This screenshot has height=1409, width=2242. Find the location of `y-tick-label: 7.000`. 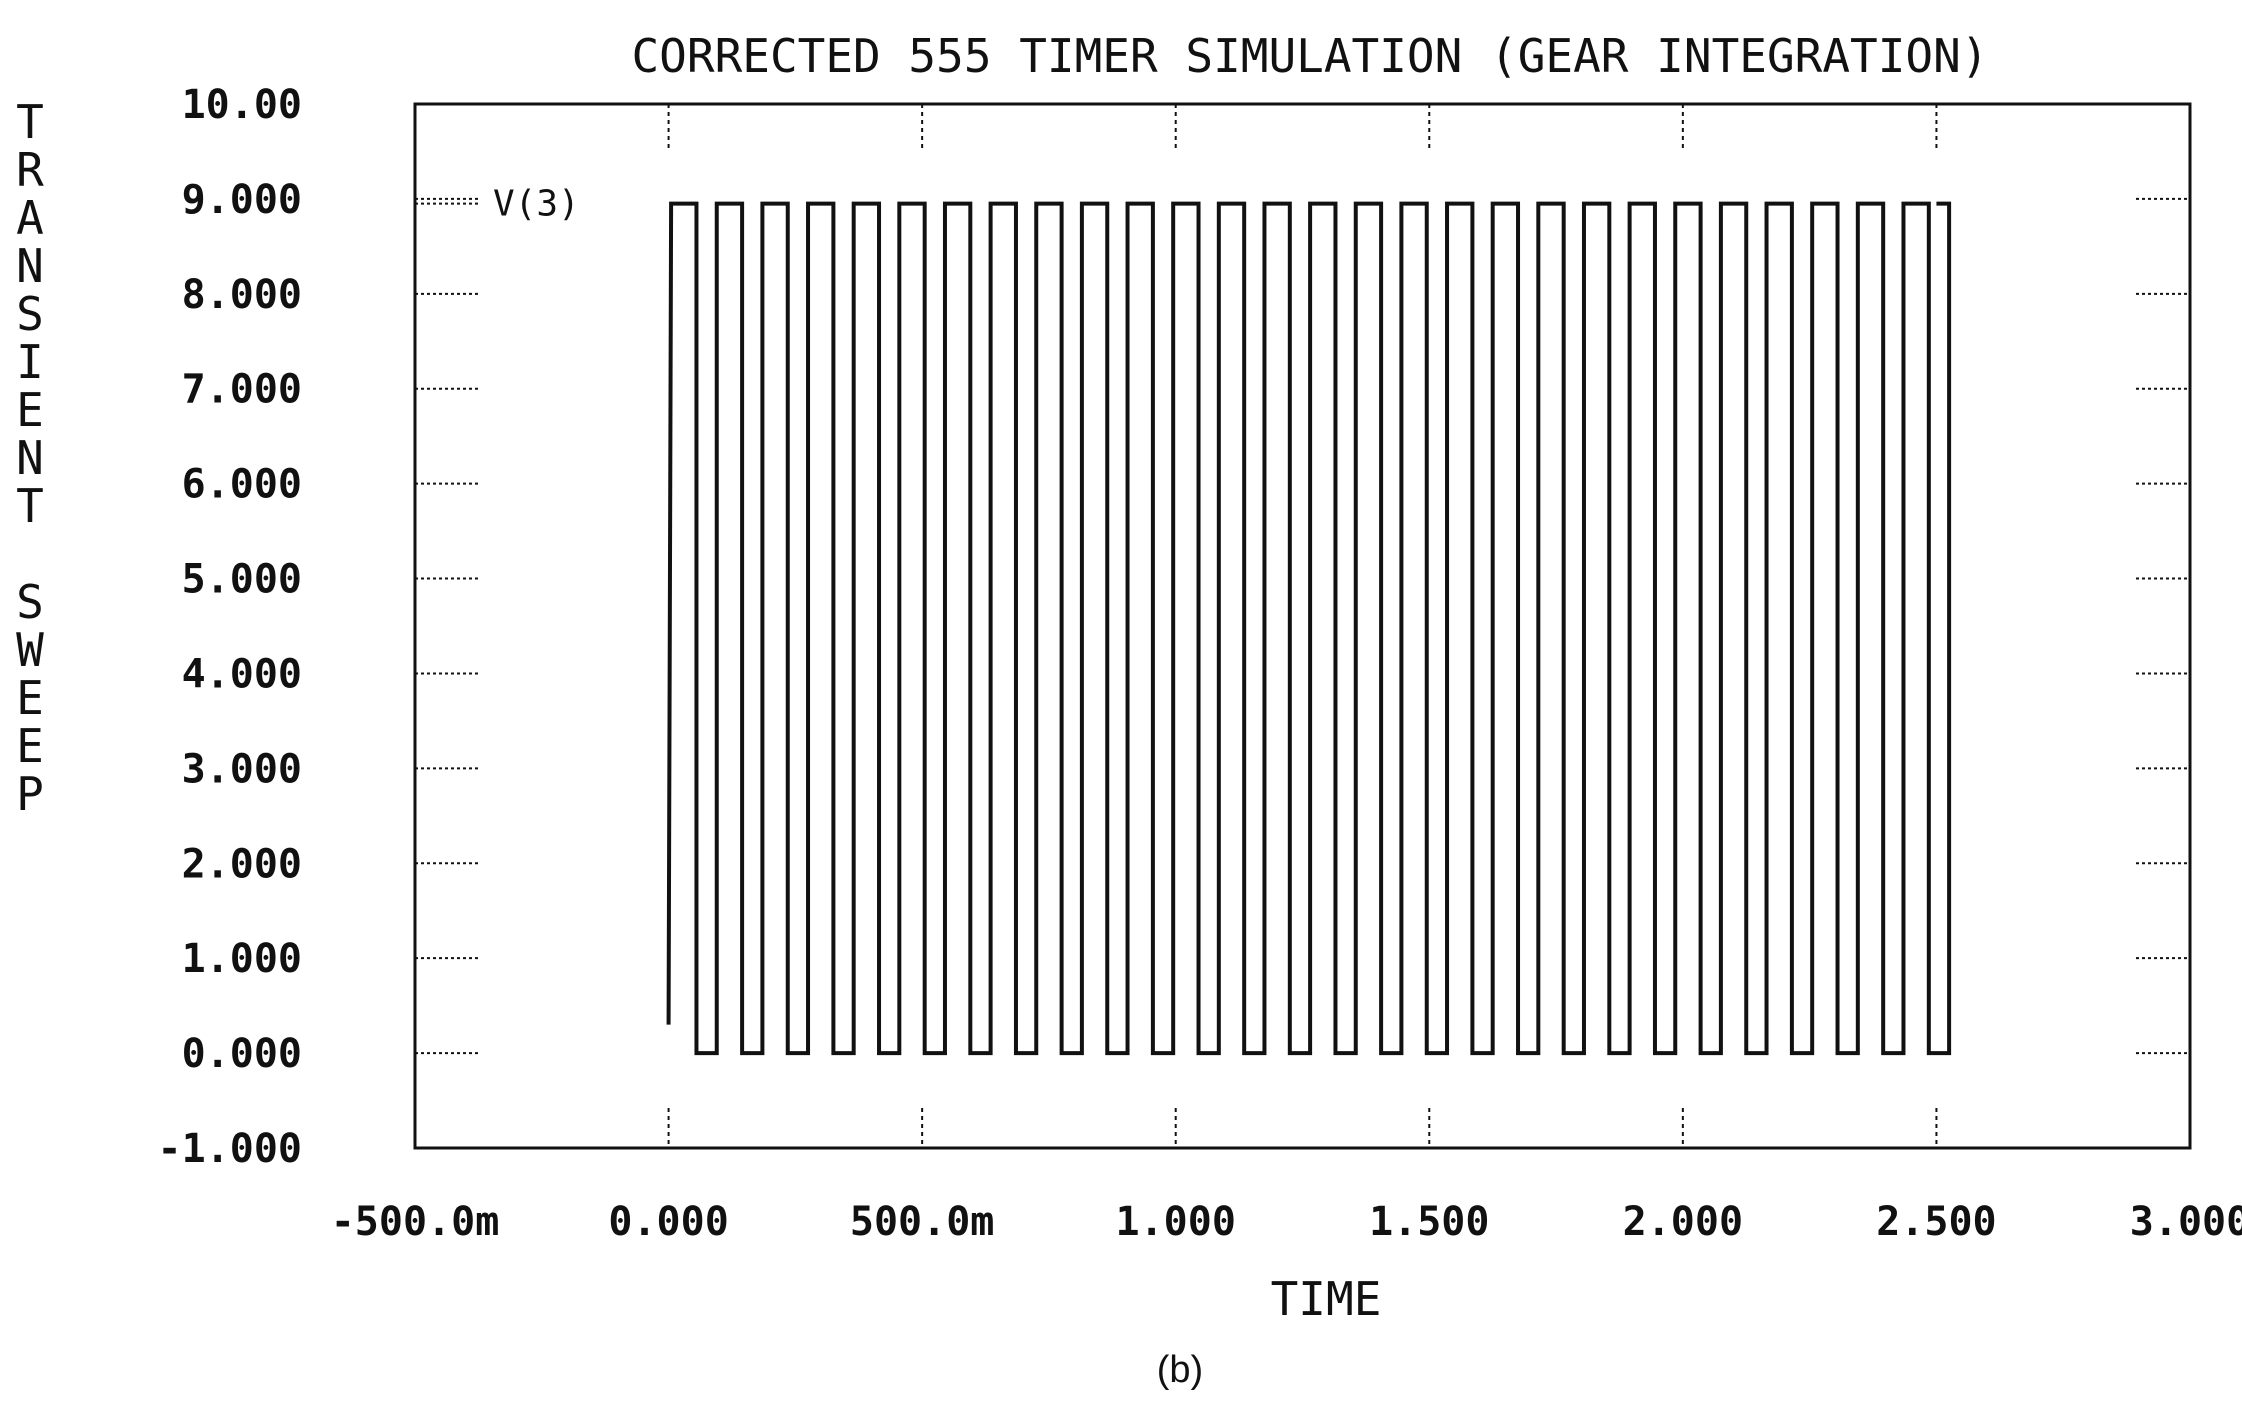

y-tick-label: 7.000 is located at coordinates (242, 390).